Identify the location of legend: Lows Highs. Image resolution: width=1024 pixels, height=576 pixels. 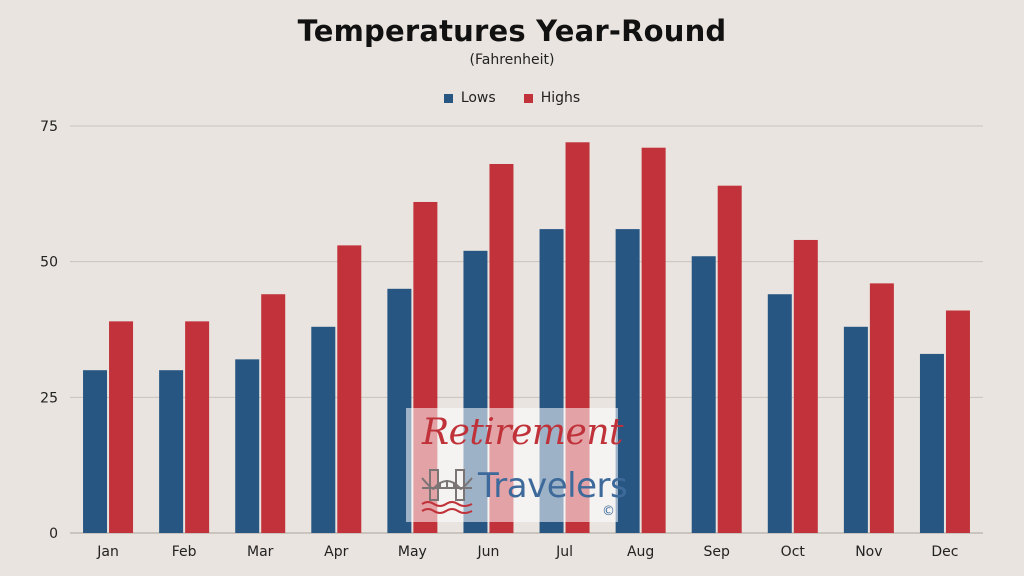
(512, 98).